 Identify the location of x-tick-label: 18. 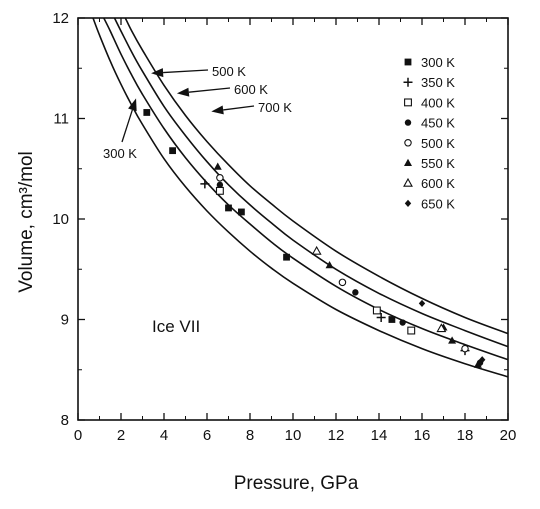
(465, 435).